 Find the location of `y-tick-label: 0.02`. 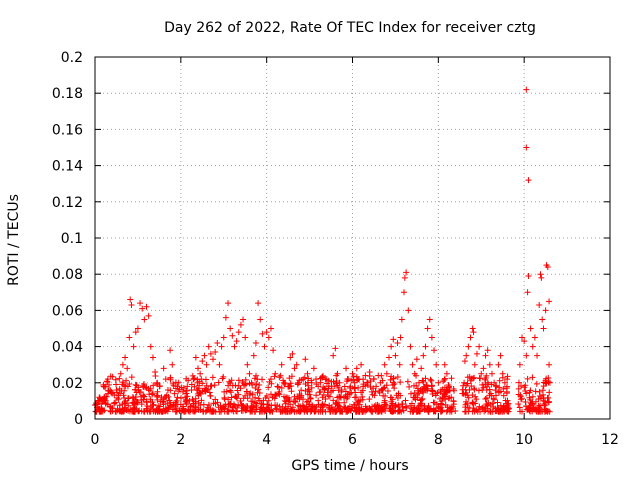

y-tick-label: 0.02 is located at coordinates (67, 384).